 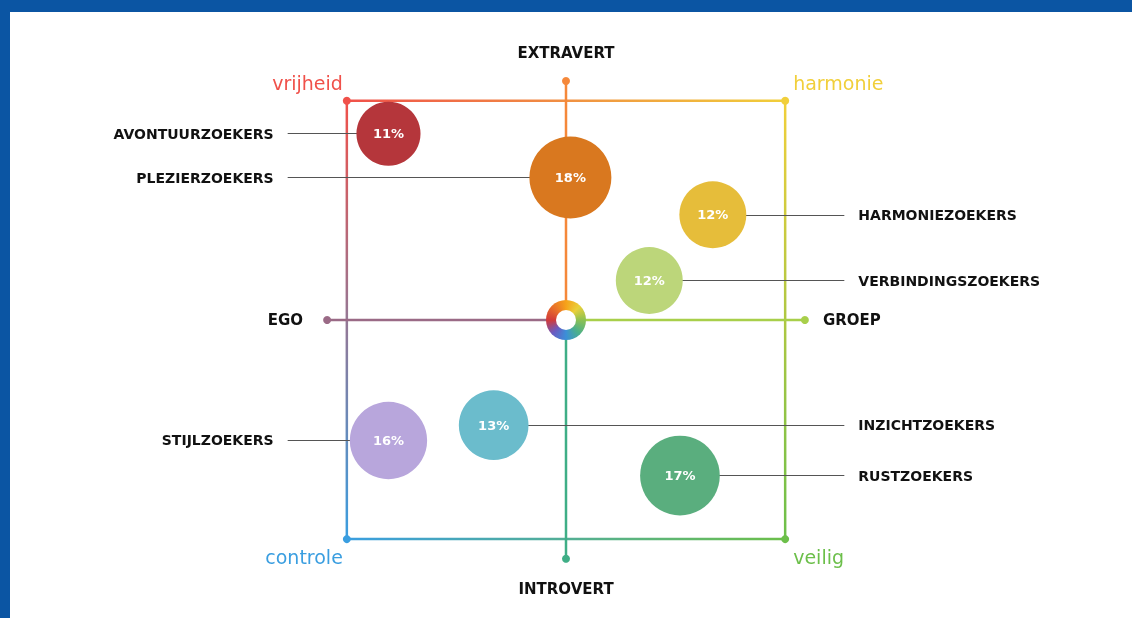 What do you see at coordinates (851, 319) in the screenshot?
I see `text: GROEP` at bounding box center [851, 319].